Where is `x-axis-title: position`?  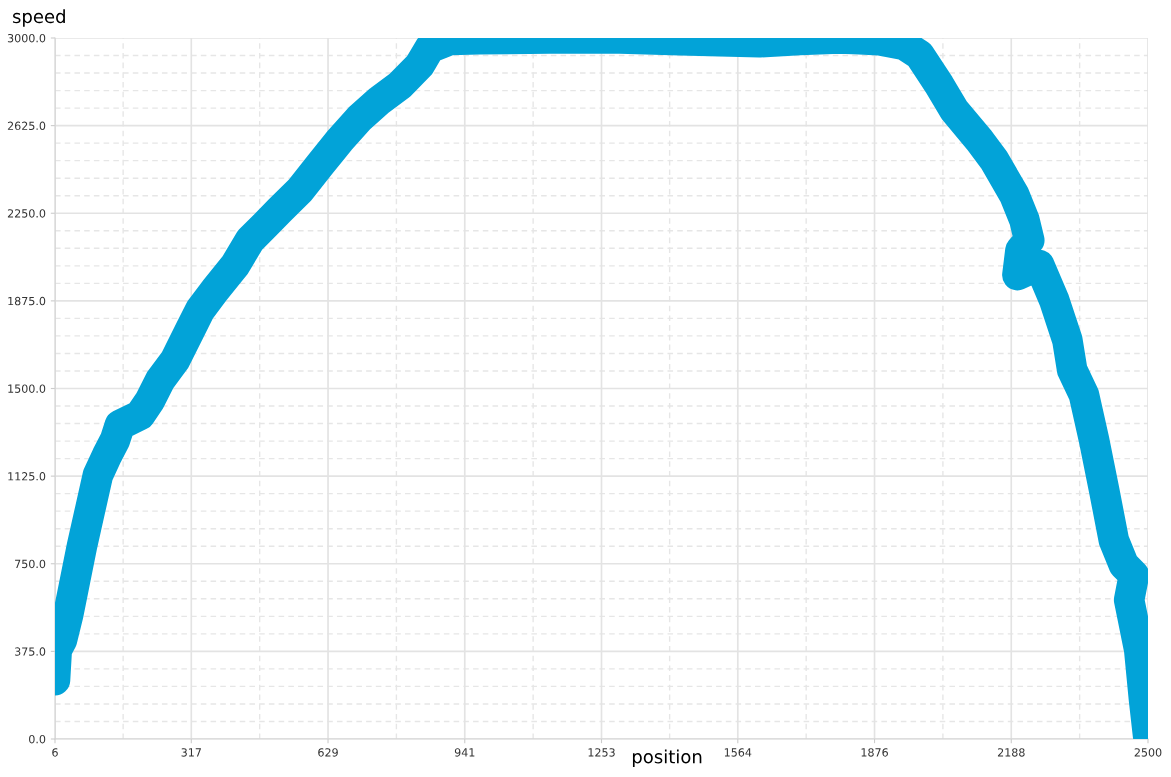
x-axis-title: position is located at coordinates (667, 758).